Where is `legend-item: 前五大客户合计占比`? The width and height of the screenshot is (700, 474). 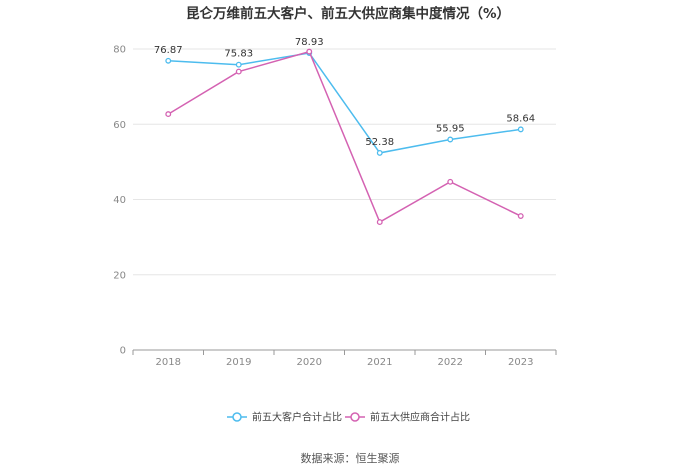
legend-item: 前五大客户合计占比 is located at coordinates (284, 417).